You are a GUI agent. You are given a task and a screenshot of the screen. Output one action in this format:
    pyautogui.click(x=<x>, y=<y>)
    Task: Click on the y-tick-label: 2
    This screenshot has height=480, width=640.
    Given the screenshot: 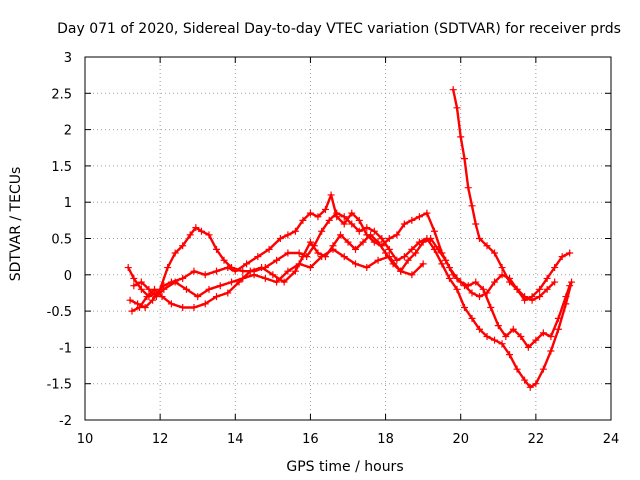 What is the action you would take?
    pyautogui.click(x=68, y=131)
    